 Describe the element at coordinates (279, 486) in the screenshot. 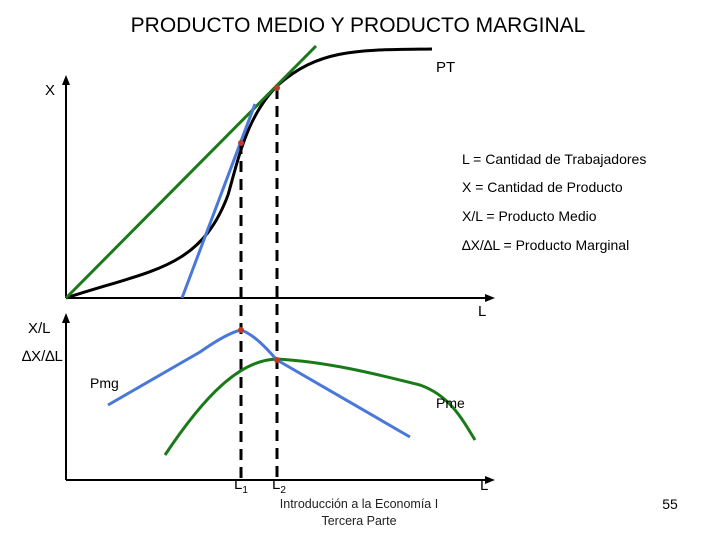

I see `l2-label: L2` at that location.